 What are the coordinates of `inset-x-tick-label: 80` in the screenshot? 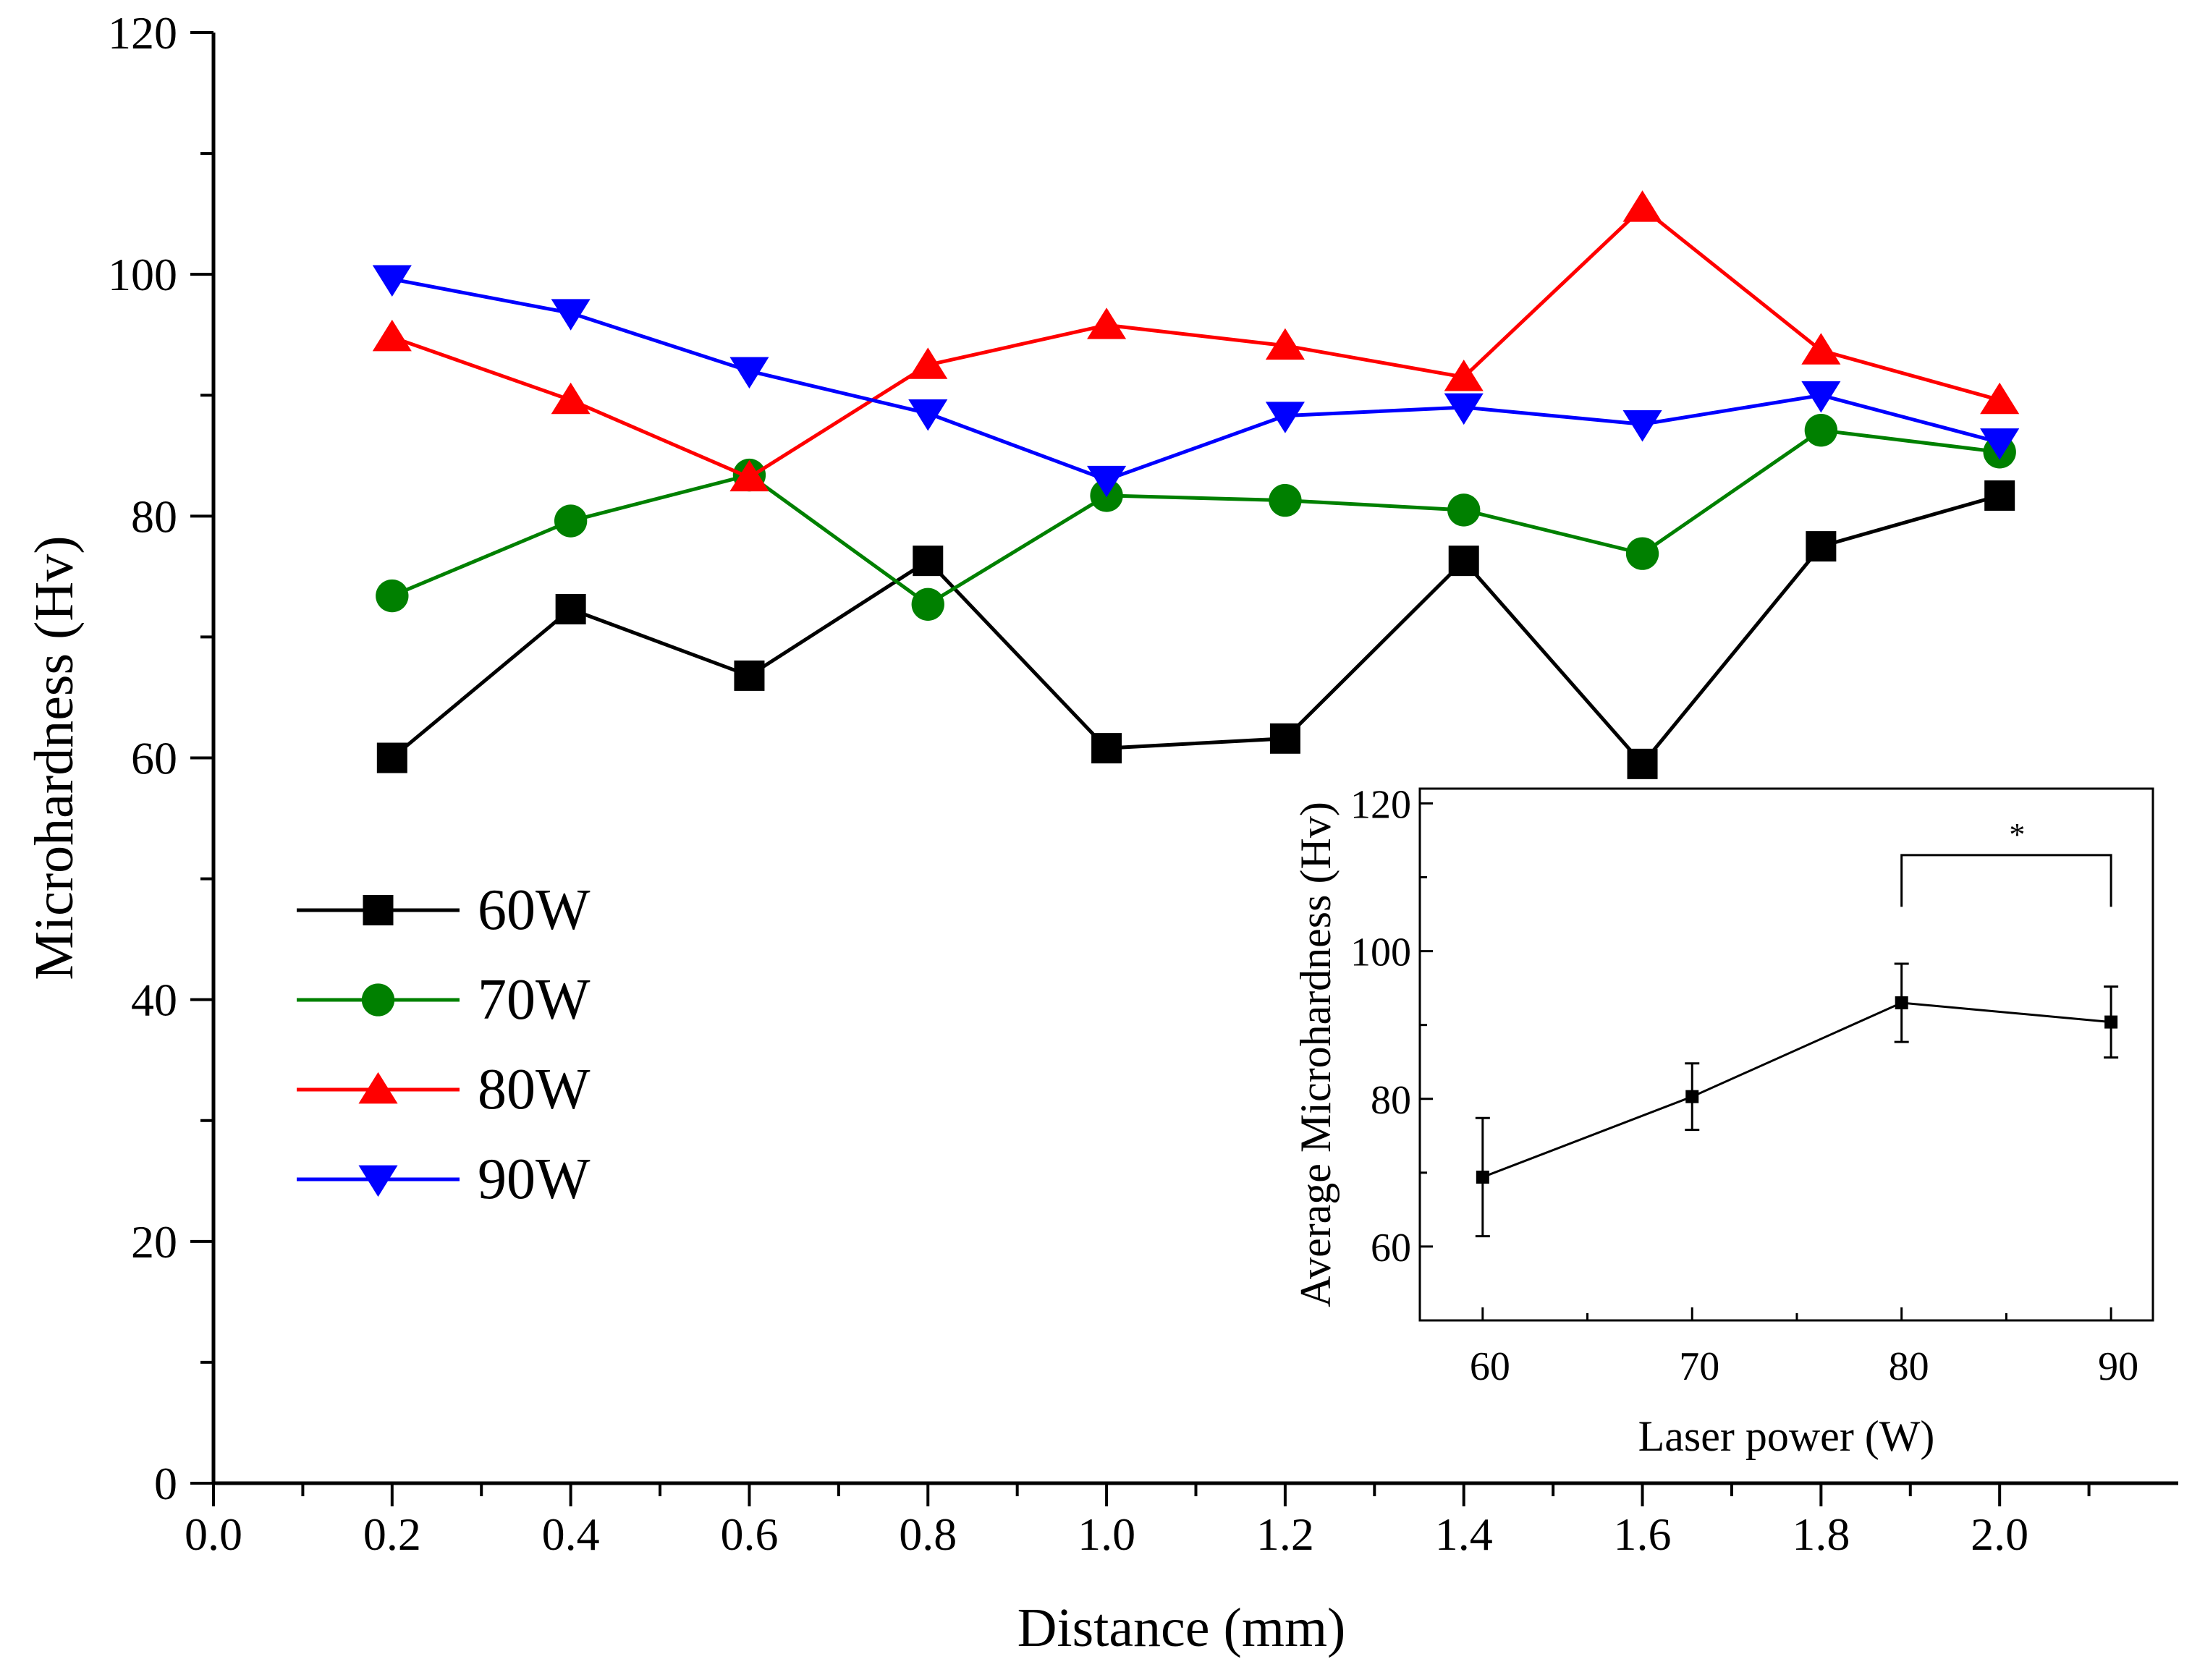 It's located at (1909, 1366).